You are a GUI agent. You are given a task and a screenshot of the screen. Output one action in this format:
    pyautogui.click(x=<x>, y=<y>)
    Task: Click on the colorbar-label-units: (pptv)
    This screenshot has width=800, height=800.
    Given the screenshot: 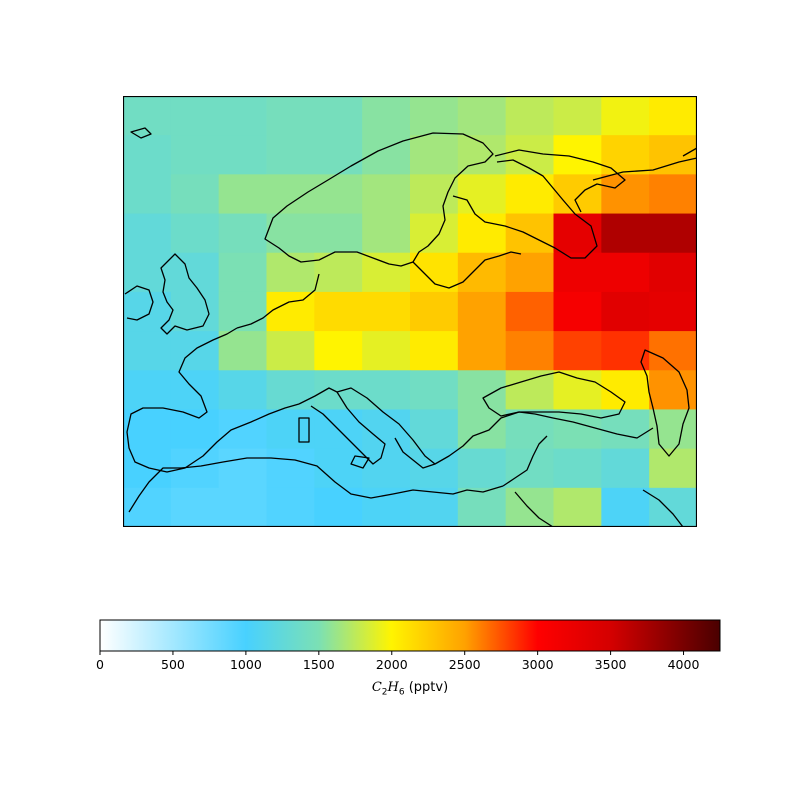 What is the action you would take?
    pyautogui.click(x=427, y=687)
    